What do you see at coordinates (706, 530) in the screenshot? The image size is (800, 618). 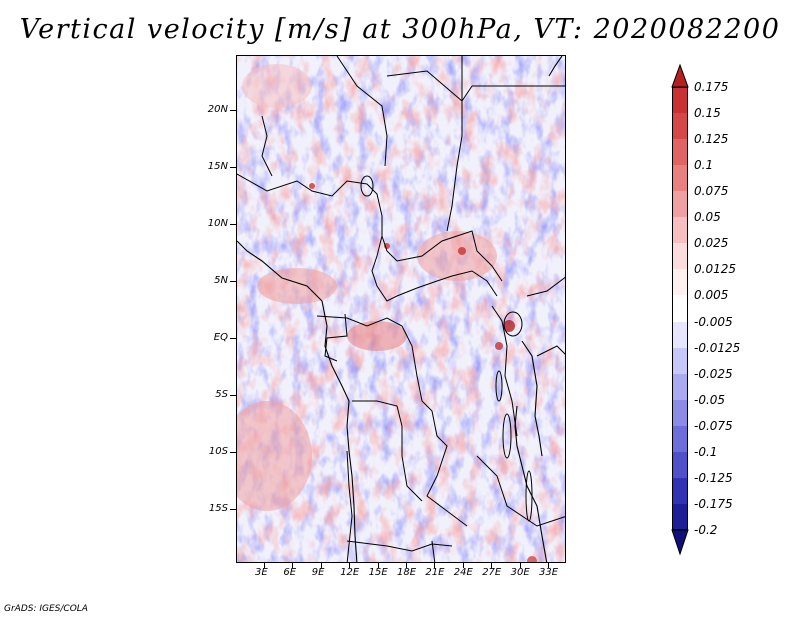 I see `colorbar-label: -0.2` at bounding box center [706, 530].